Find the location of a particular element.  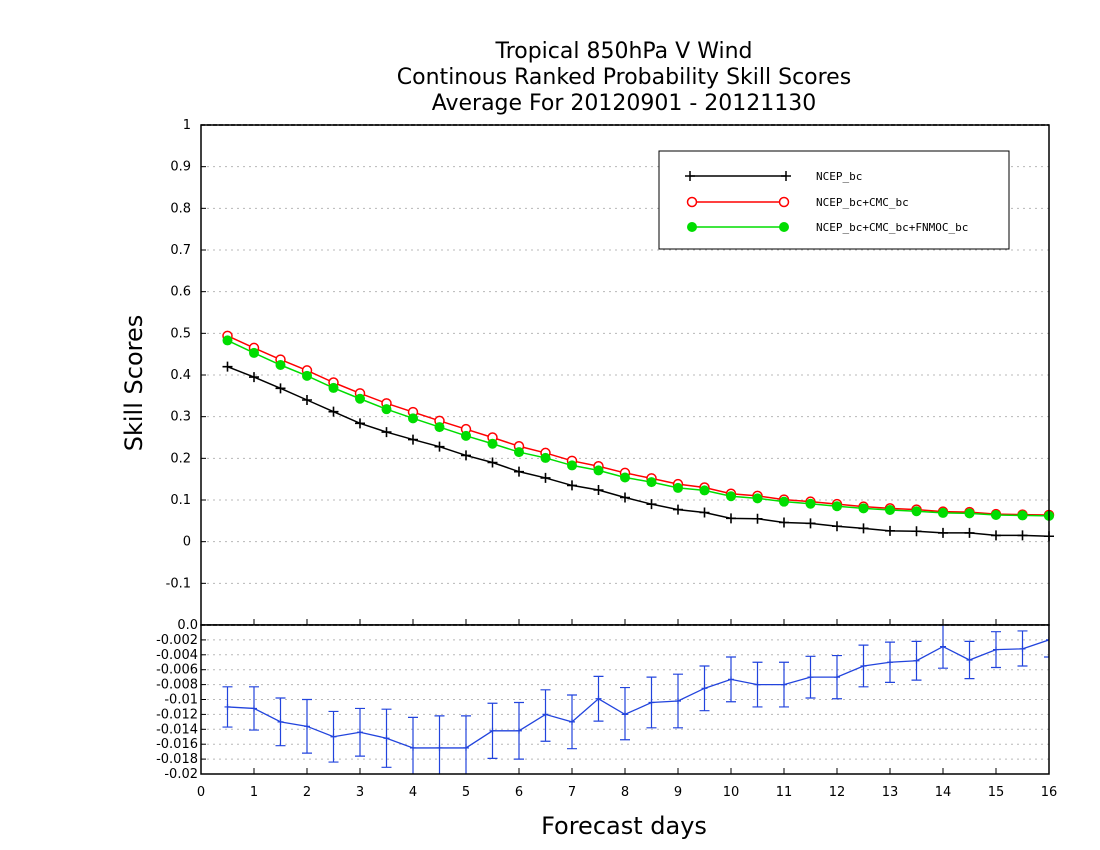

x-tick-label: 14 is located at coordinates (943, 792).